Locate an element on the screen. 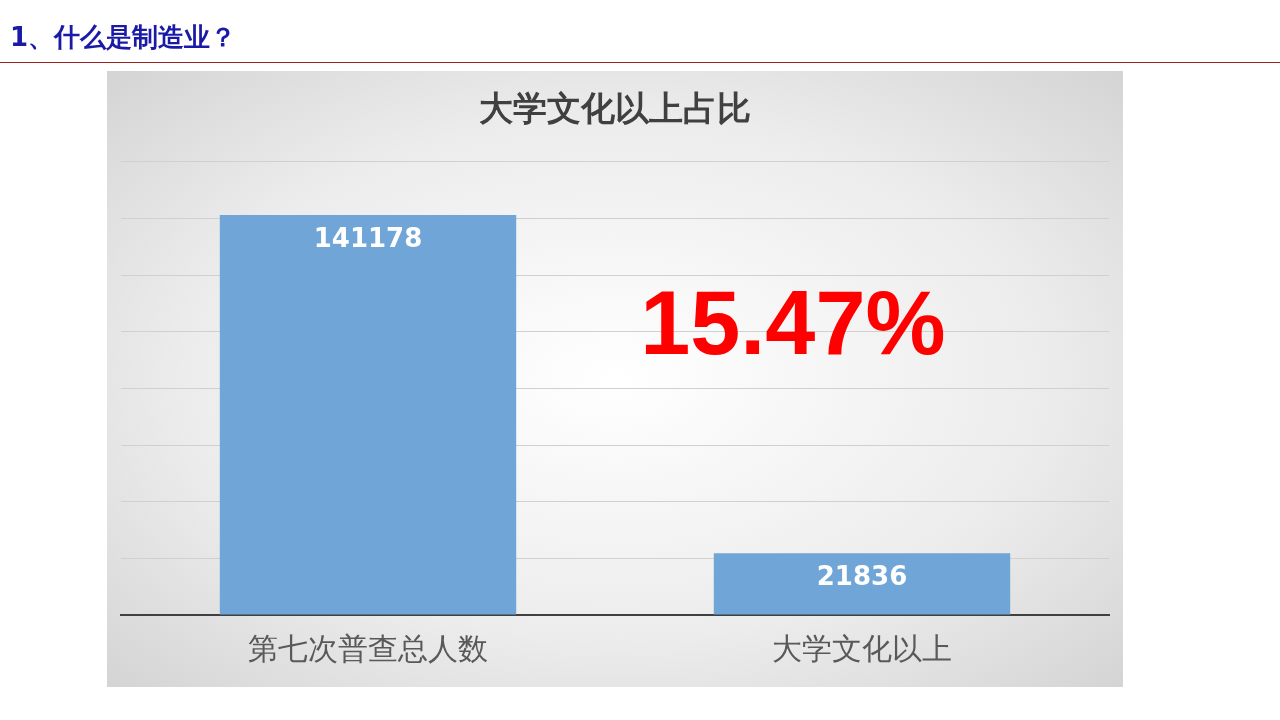  annotation: 15.47% is located at coordinates (793, 323).